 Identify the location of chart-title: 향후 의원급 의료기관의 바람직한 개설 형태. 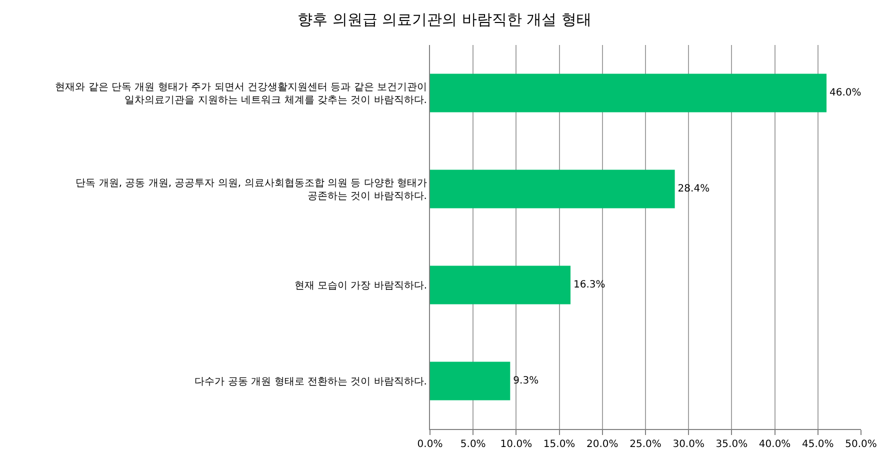
(445, 19).